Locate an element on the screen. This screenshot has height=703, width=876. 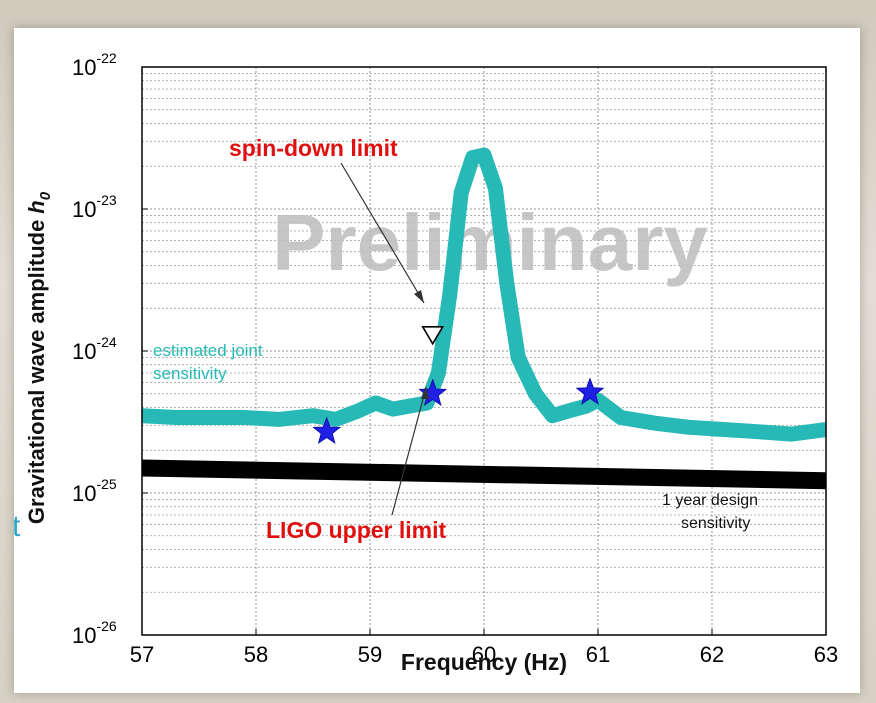
y-axis-symbol: h is located at coordinates (36, 206).